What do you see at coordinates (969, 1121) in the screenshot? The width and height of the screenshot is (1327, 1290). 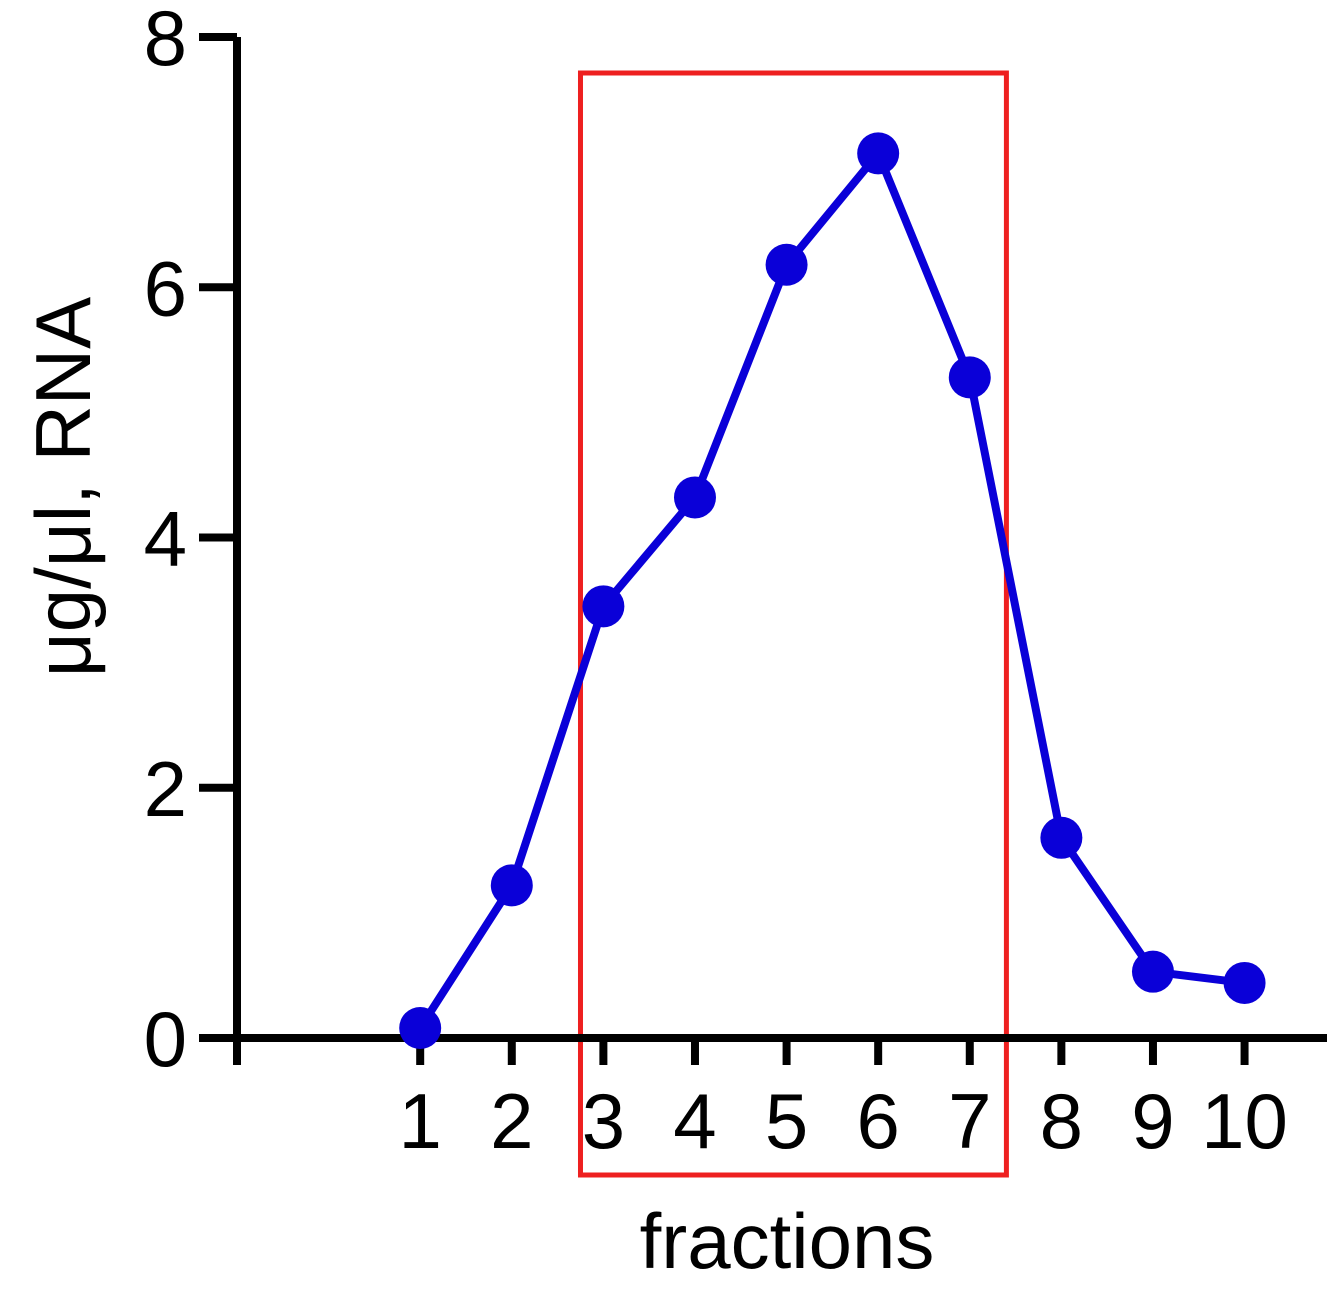 I see `x-tick-label: 7` at bounding box center [969, 1121].